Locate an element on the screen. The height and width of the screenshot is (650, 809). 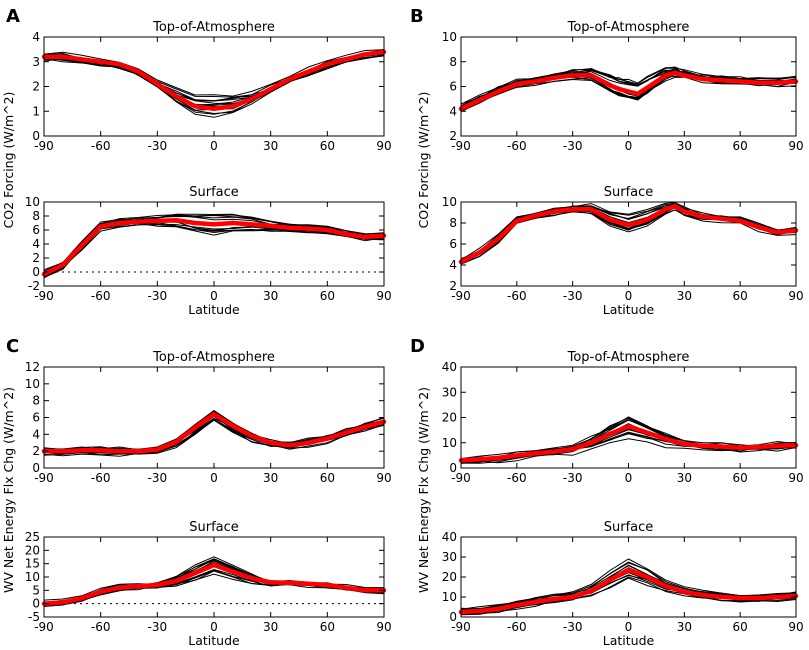
panel-letter-d: D is located at coordinates (417, 346).